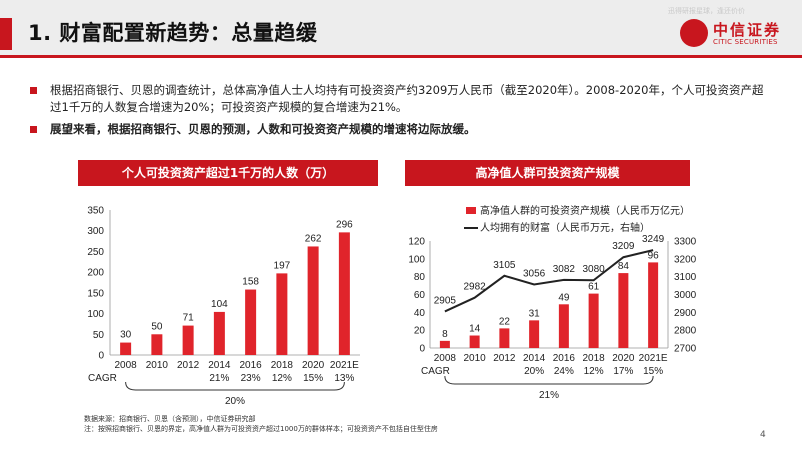 The height and width of the screenshot is (451, 802). What do you see at coordinates (564, 371) in the screenshot?
I see `chart2-cagr-value: 24%` at bounding box center [564, 371].